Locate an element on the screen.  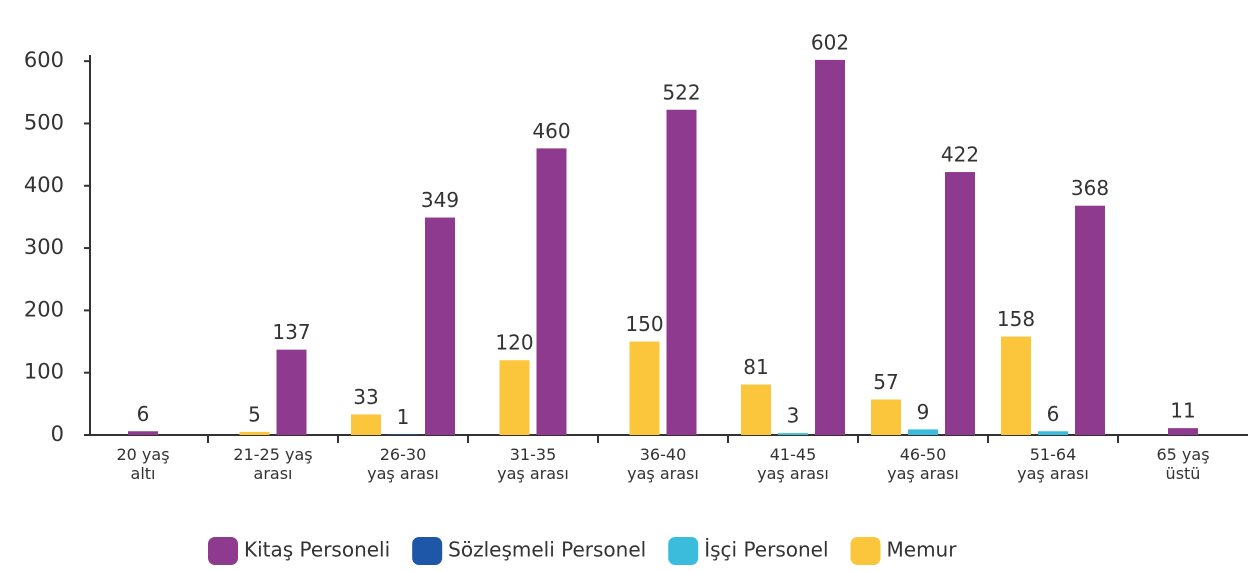
value-label: 460 is located at coordinates (551, 131).